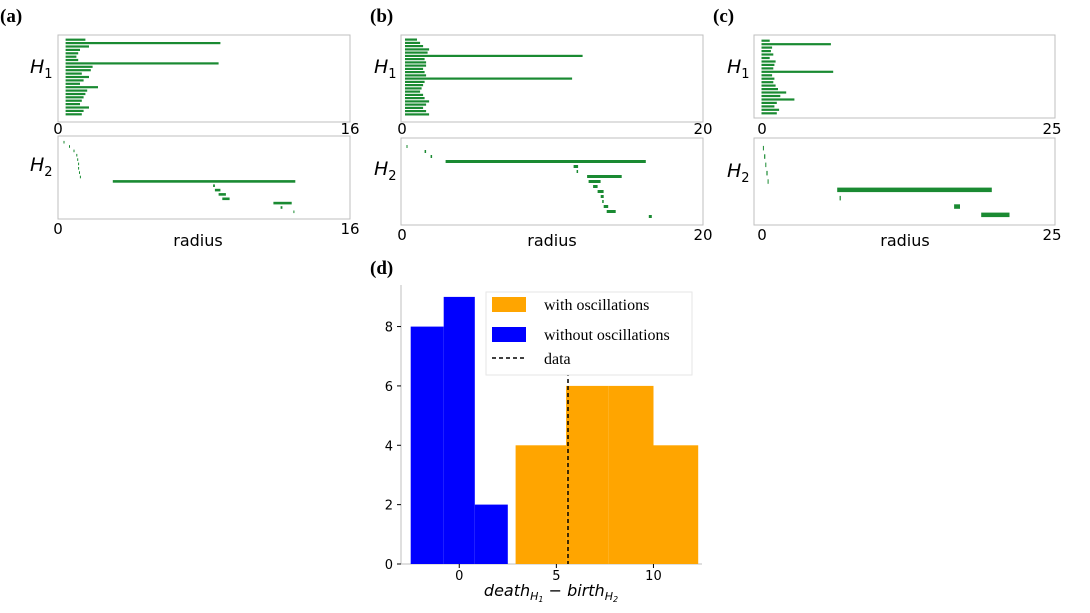 This screenshot has width=1090, height=613. I want to click on panel-b-h2-xmin: 0, so click(402, 235).